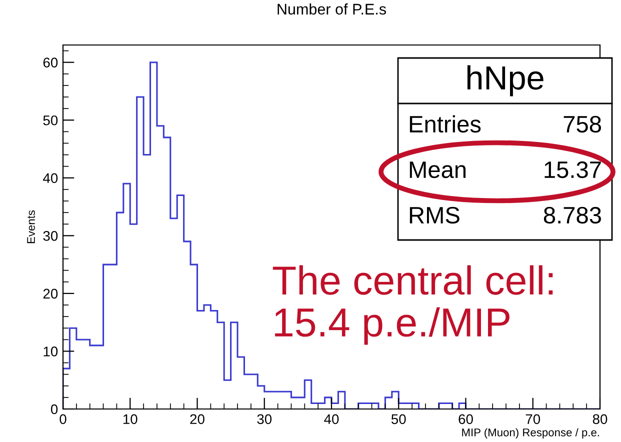 Image resolution: width=621 pixels, height=442 pixels. What do you see at coordinates (582, 124) in the screenshot?
I see `annotation: 758` at bounding box center [582, 124].